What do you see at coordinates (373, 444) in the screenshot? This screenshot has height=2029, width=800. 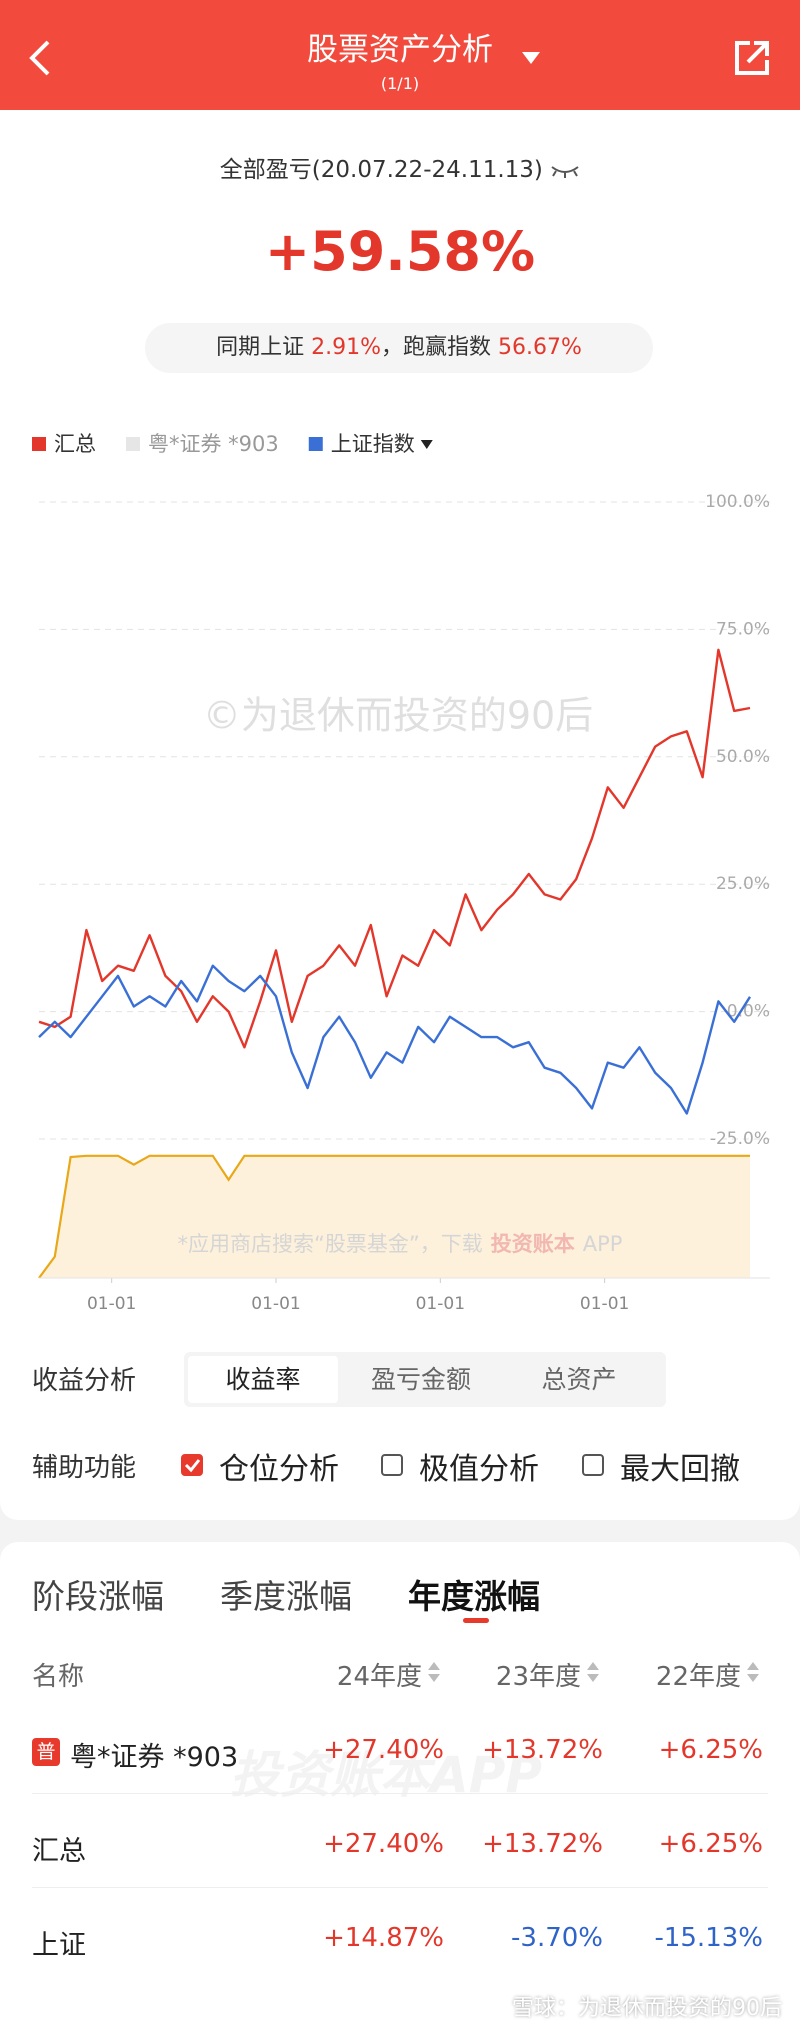 I see `legend-label: 上证指数` at bounding box center [373, 444].